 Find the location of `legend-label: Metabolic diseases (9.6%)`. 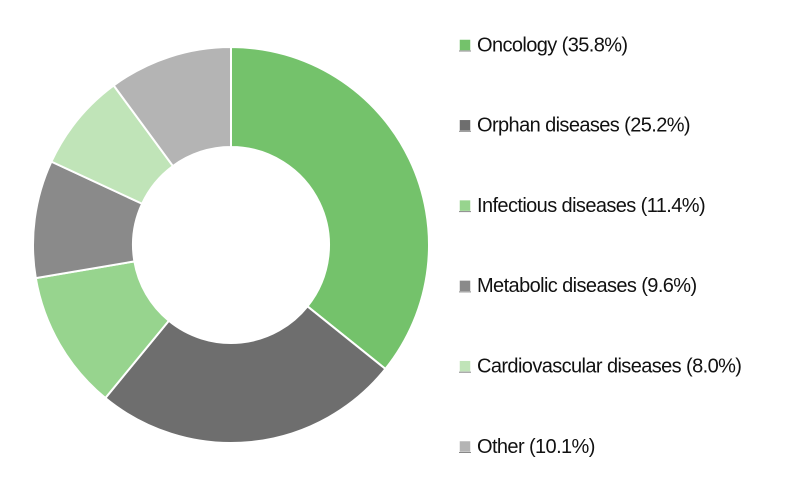

legend-label: Metabolic diseases (9.6%) is located at coordinates (587, 286).